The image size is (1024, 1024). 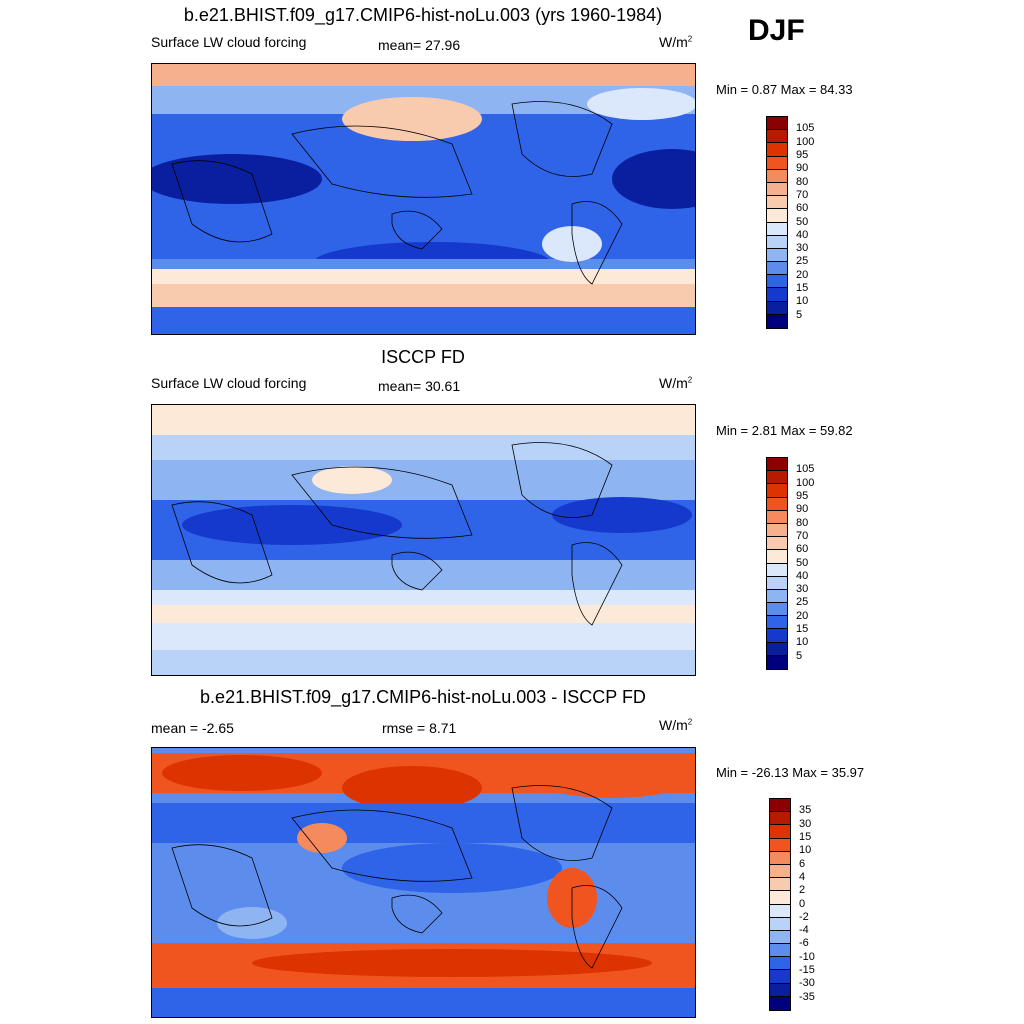 What do you see at coordinates (807, 956) in the screenshot?
I see `colorbar-tick-label: -10` at bounding box center [807, 956].